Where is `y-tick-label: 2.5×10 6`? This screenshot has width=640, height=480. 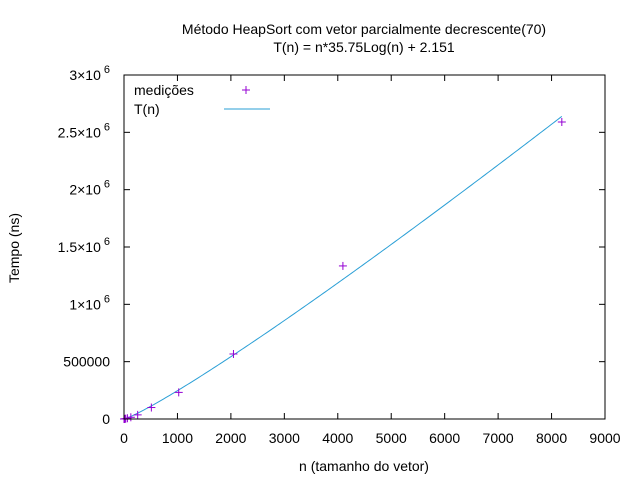 y-tick-label: 2.5×10 6 is located at coordinates (84, 130).